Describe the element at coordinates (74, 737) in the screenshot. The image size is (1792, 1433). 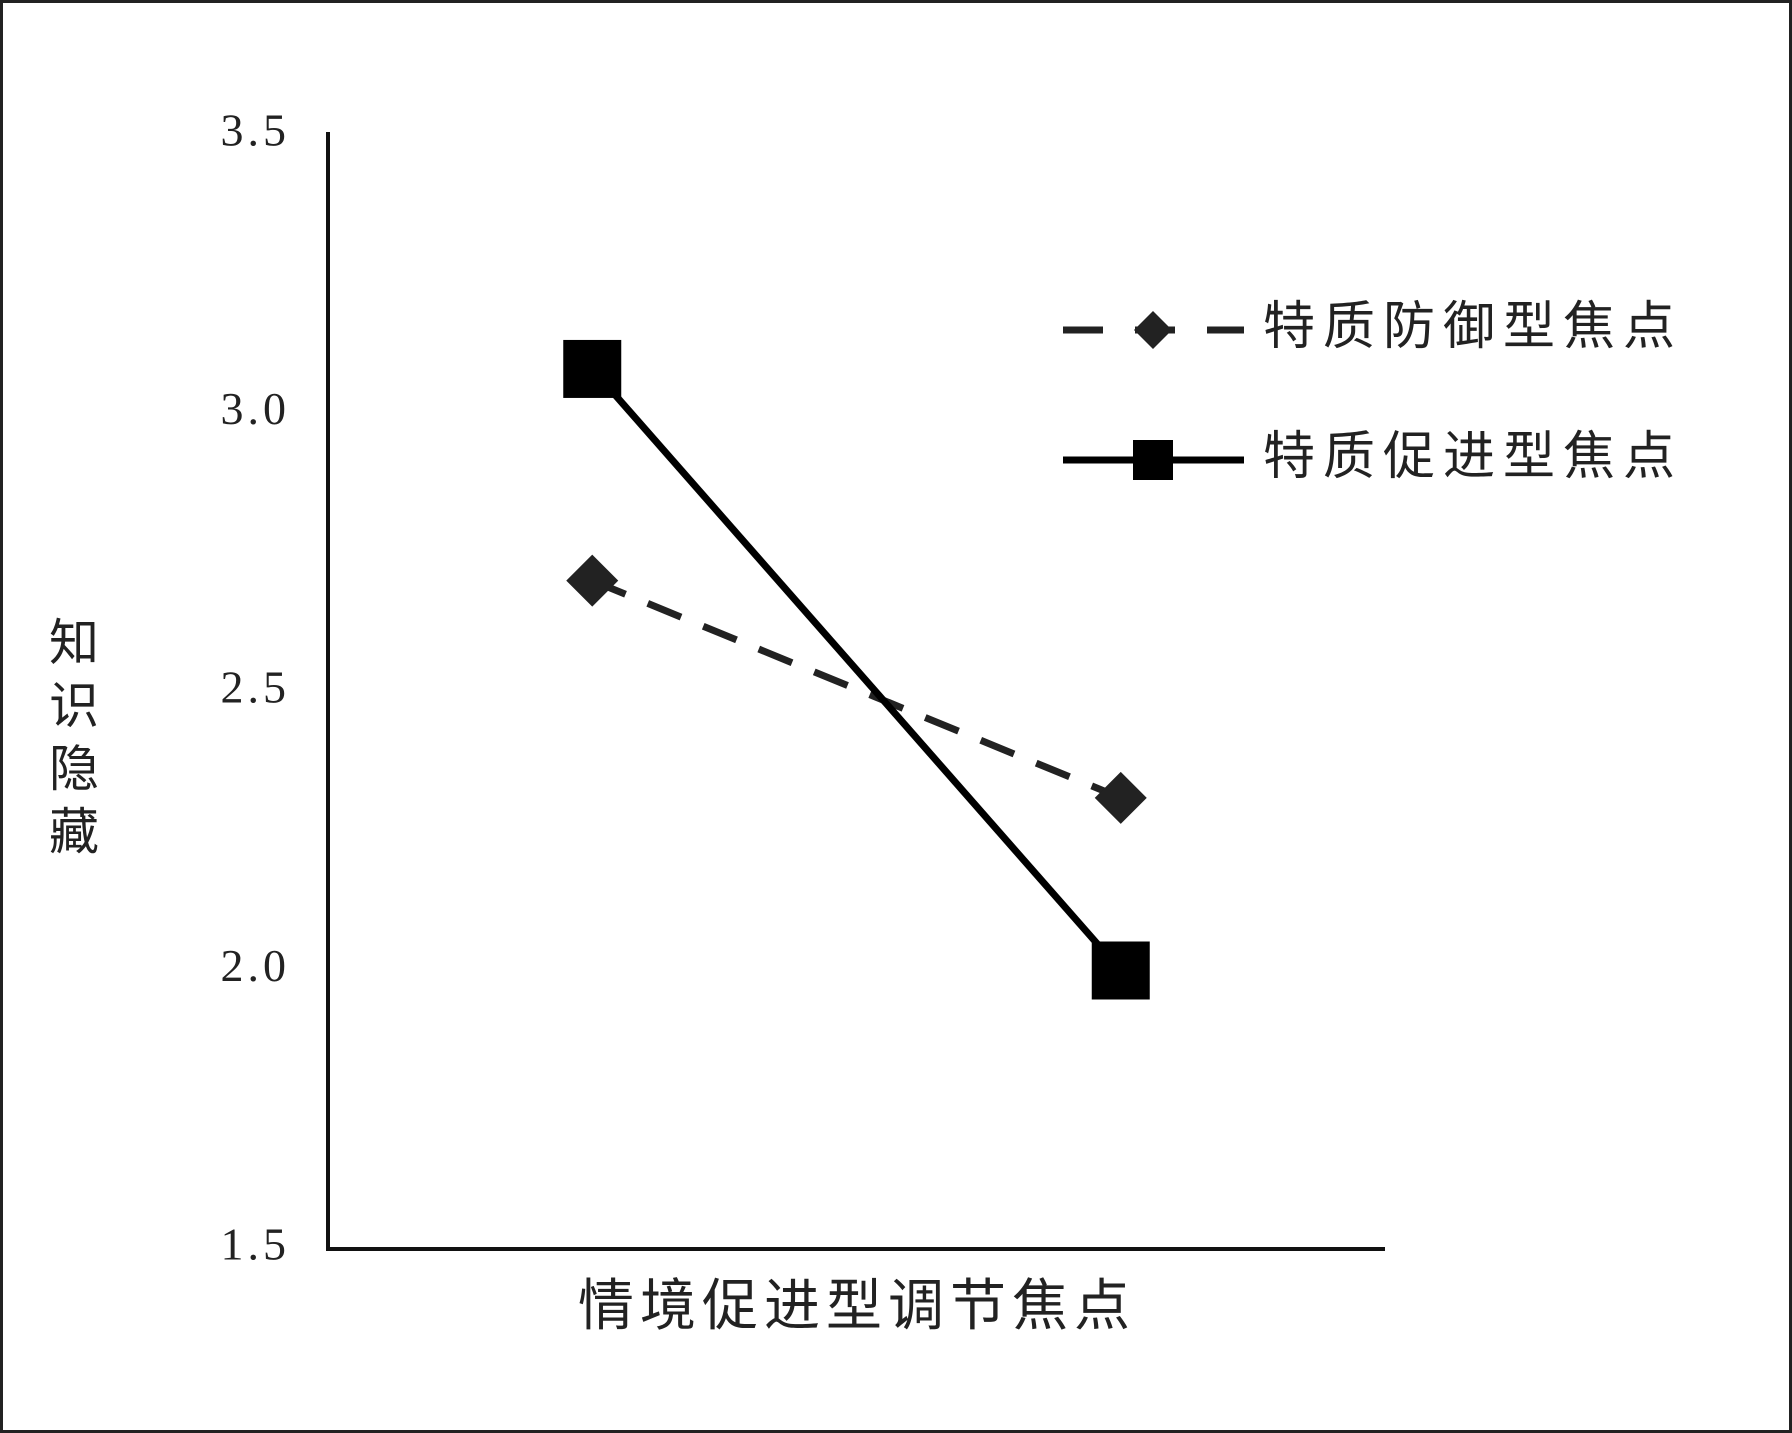
I see `y-axis-label: 知识隐藏` at that location.